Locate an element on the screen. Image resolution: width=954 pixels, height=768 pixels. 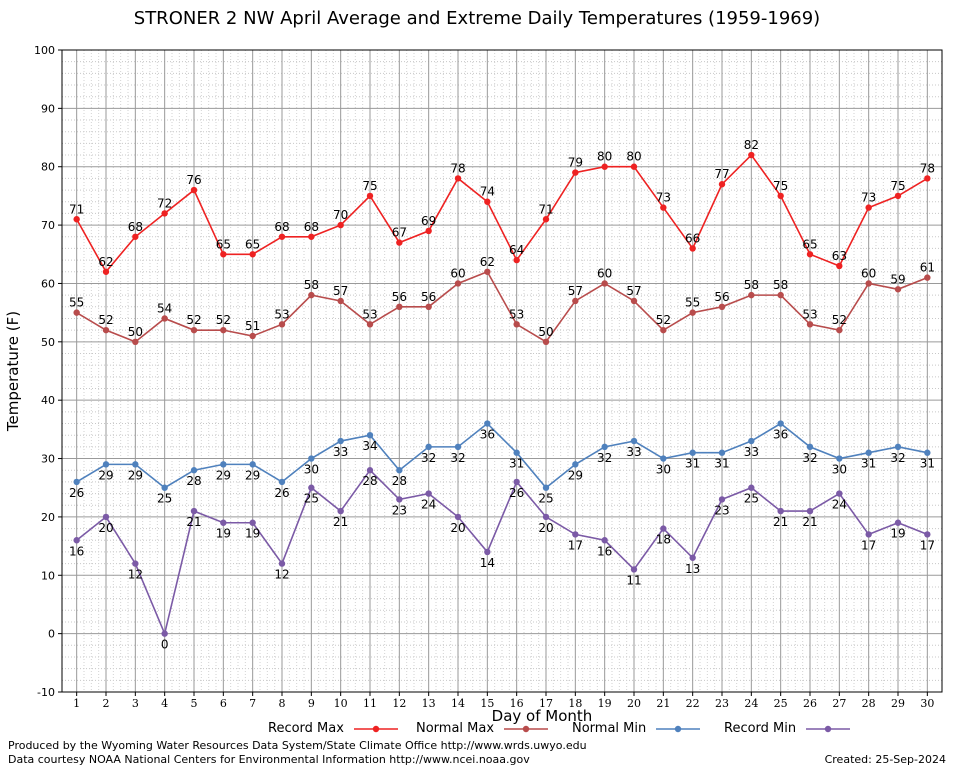
data-label: 79 is located at coordinates (575, 163).